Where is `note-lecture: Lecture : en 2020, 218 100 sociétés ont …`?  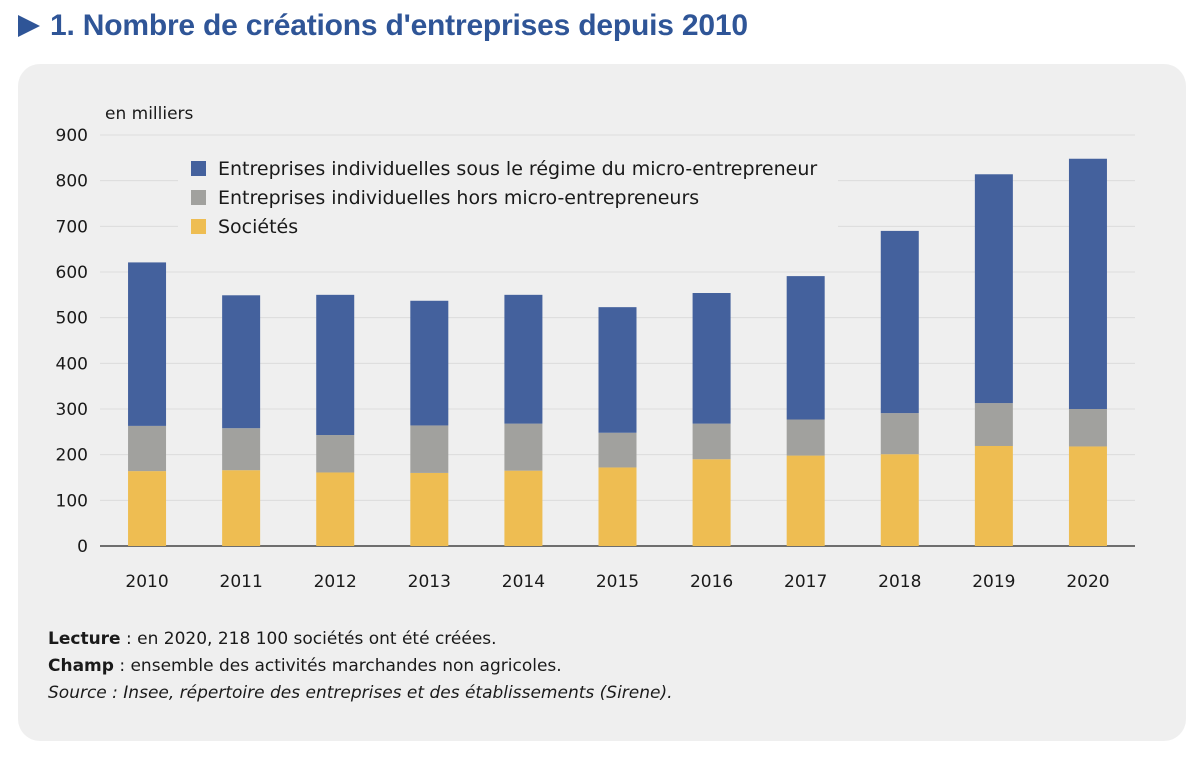
note-lecture: Lecture : en 2020, 218 100 sociétés ont … is located at coordinates (360, 639).